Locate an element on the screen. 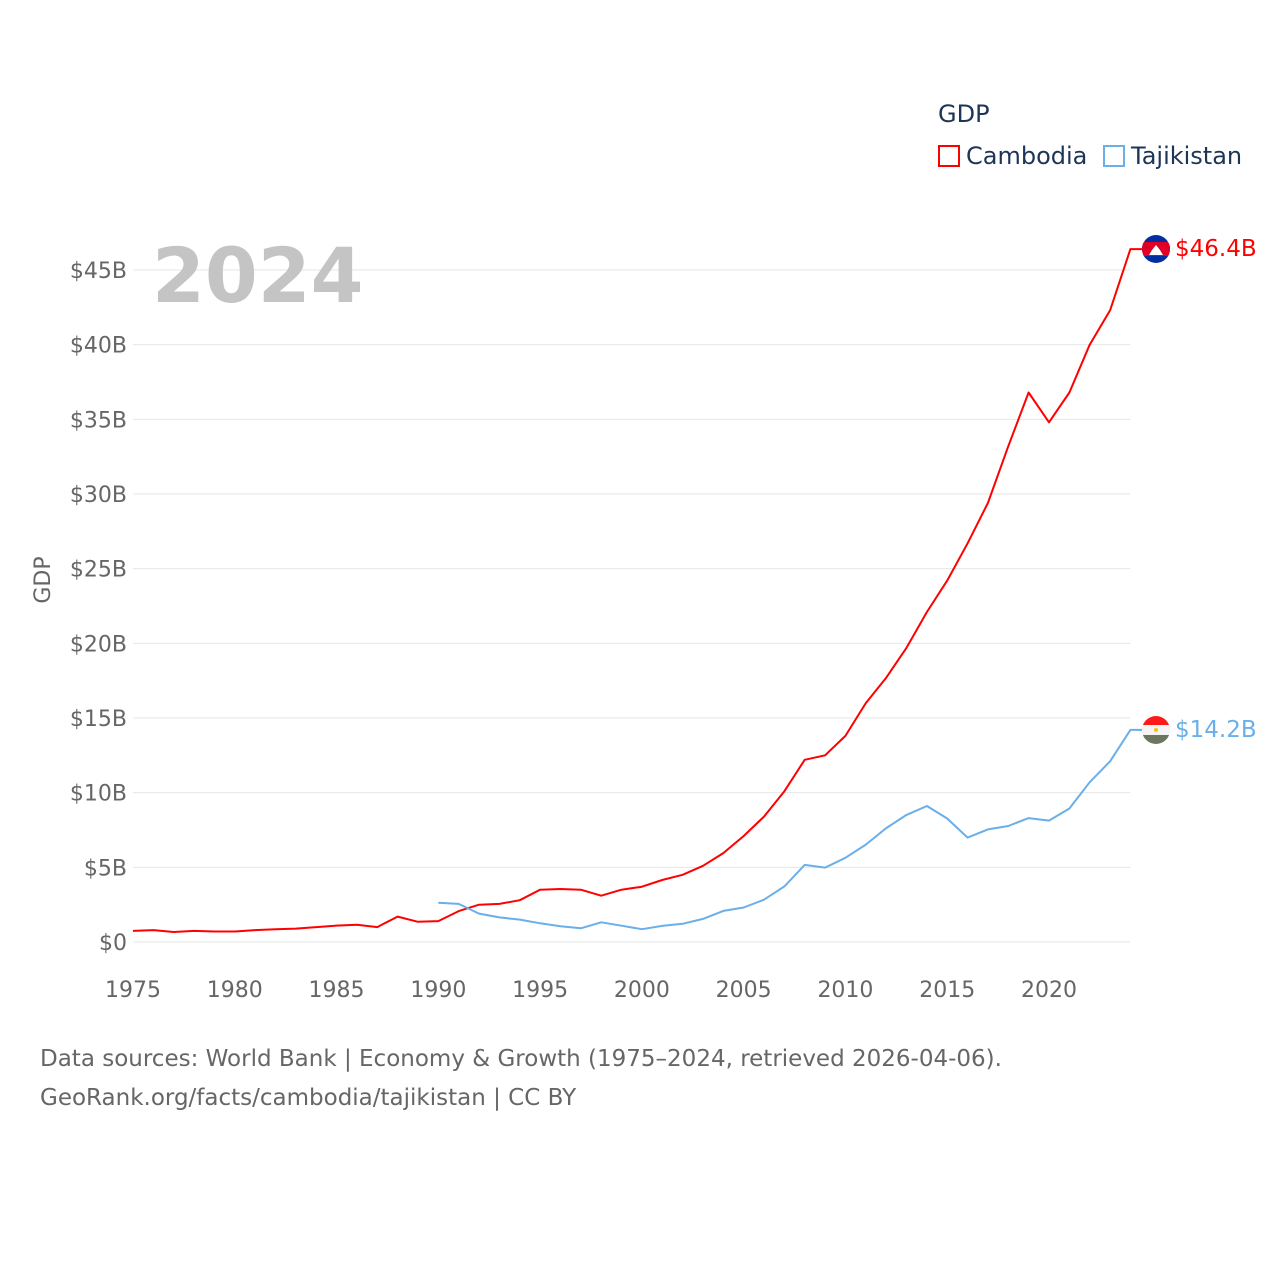 The height and width of the screenshot is (1280, 1280). y-tick-label: $30B is located at coordinates (98, 495).